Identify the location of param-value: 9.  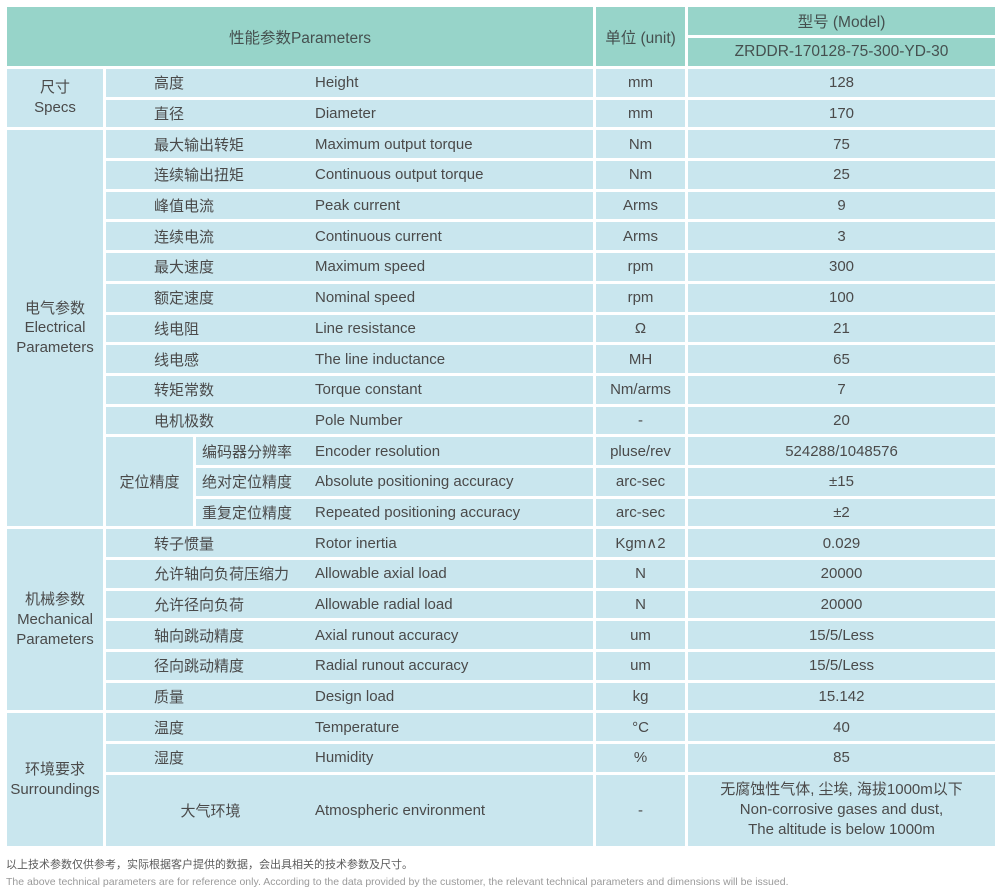
(841, 205).